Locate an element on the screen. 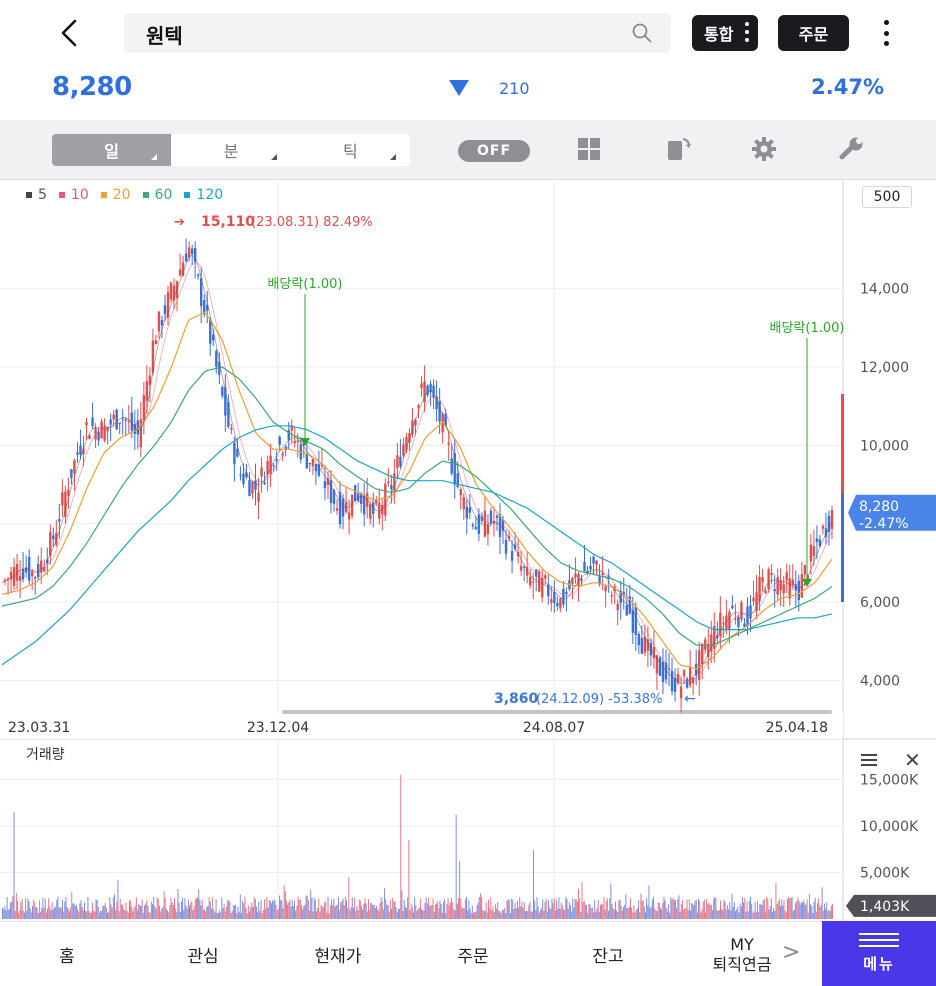 The image size is (936, 986). indicator-toggle: OFF is located at coordinates (494, 151).